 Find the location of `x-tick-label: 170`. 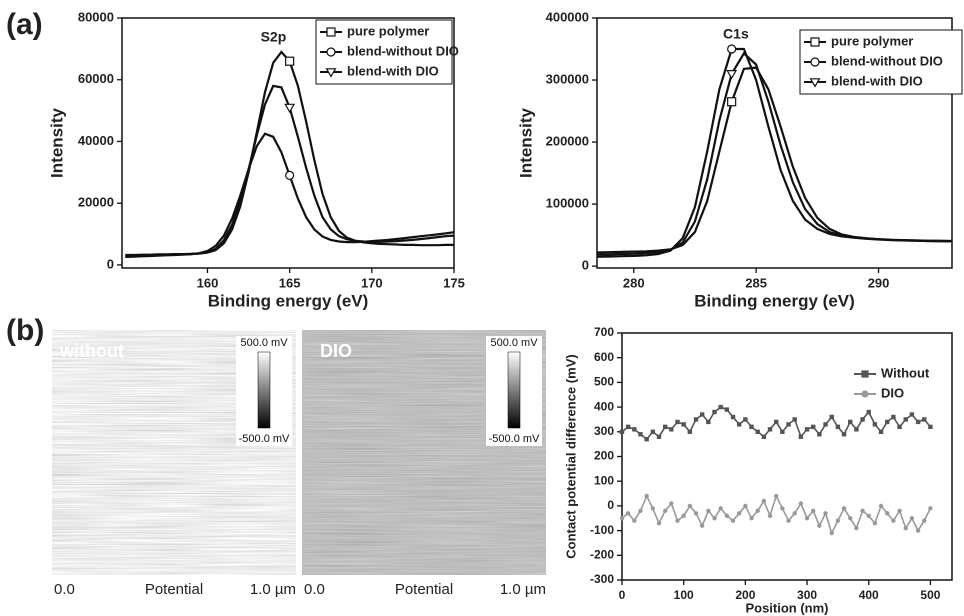

x-tick-label: 170 is located at coordinates (372, 282).